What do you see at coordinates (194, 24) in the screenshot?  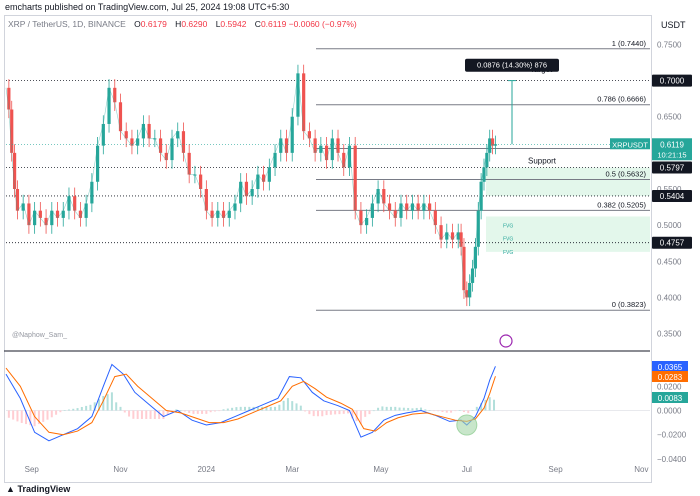 I see `high-value: 0.6290` at bounding box center [194, 24].